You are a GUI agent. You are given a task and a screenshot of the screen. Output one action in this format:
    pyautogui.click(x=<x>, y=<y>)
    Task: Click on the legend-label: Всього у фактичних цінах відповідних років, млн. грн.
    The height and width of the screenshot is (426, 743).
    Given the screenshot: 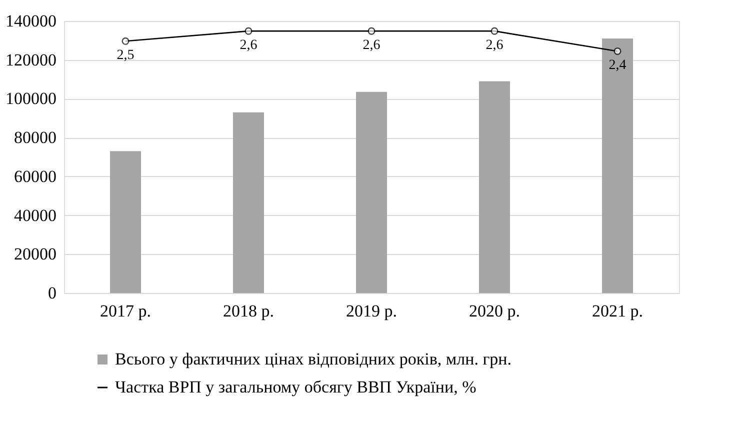 What is the action you would take?
    pyautogui.click(x=313, y=359)
    